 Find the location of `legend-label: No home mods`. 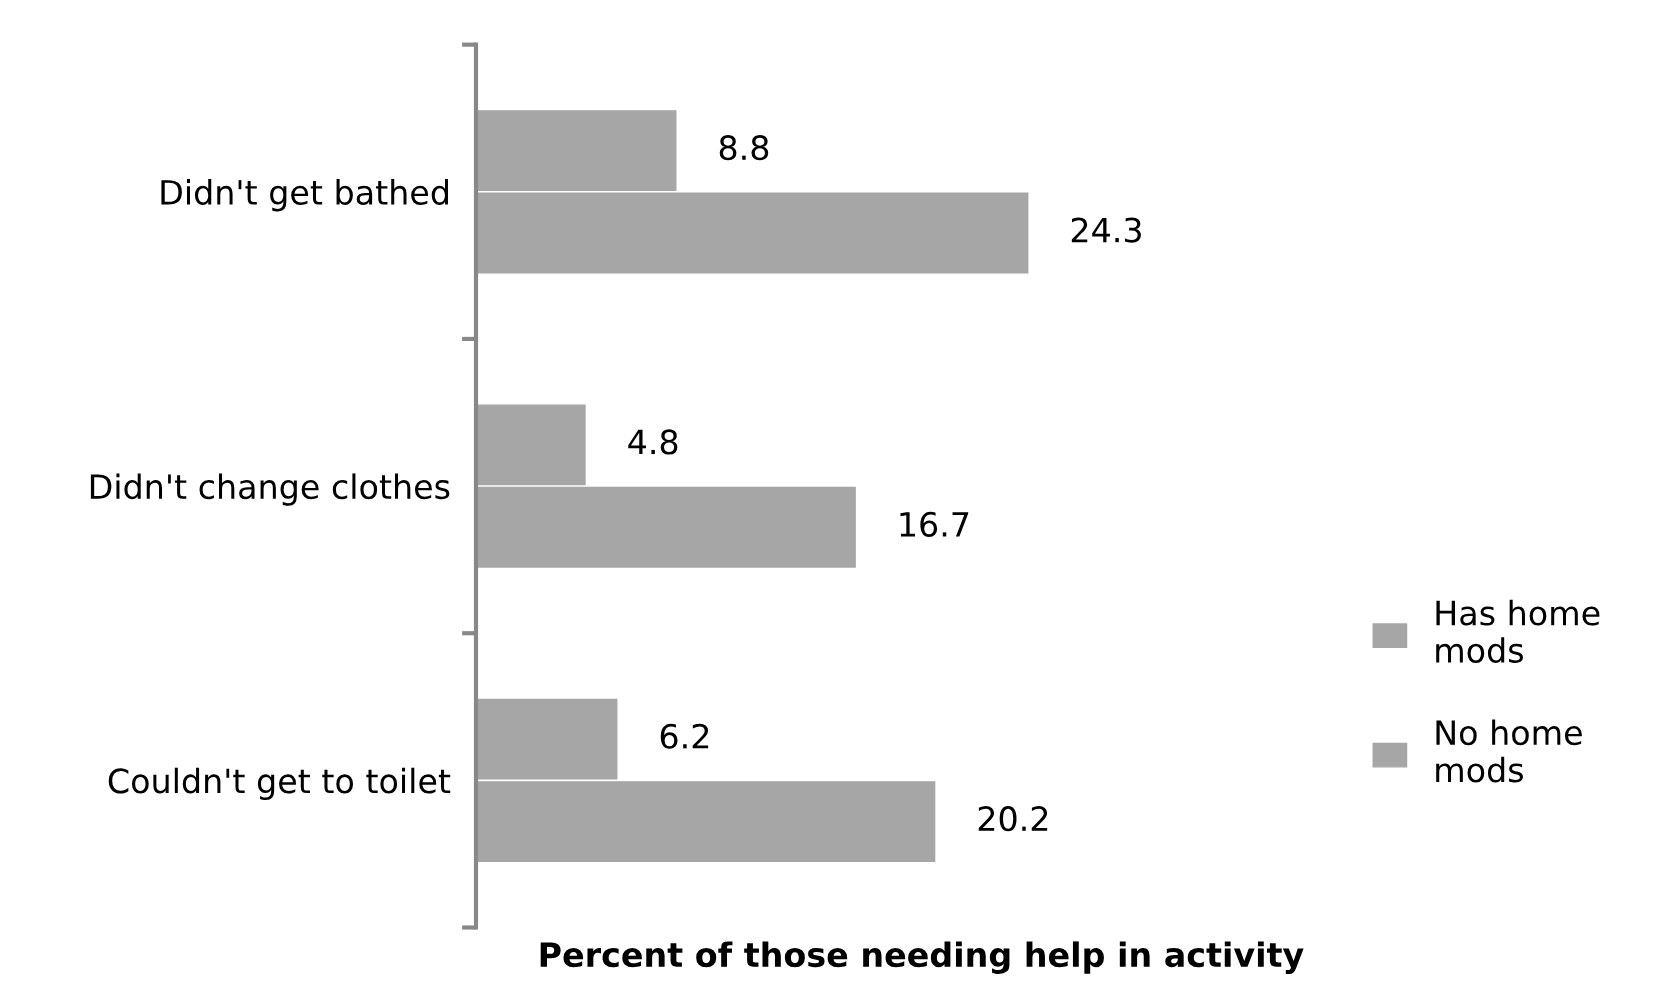

legend-label: No home mods is located at coordinates (1509, 751).